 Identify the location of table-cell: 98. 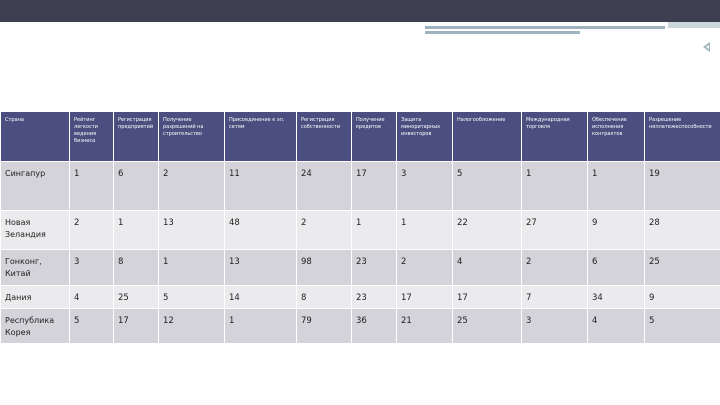
(324, 267).